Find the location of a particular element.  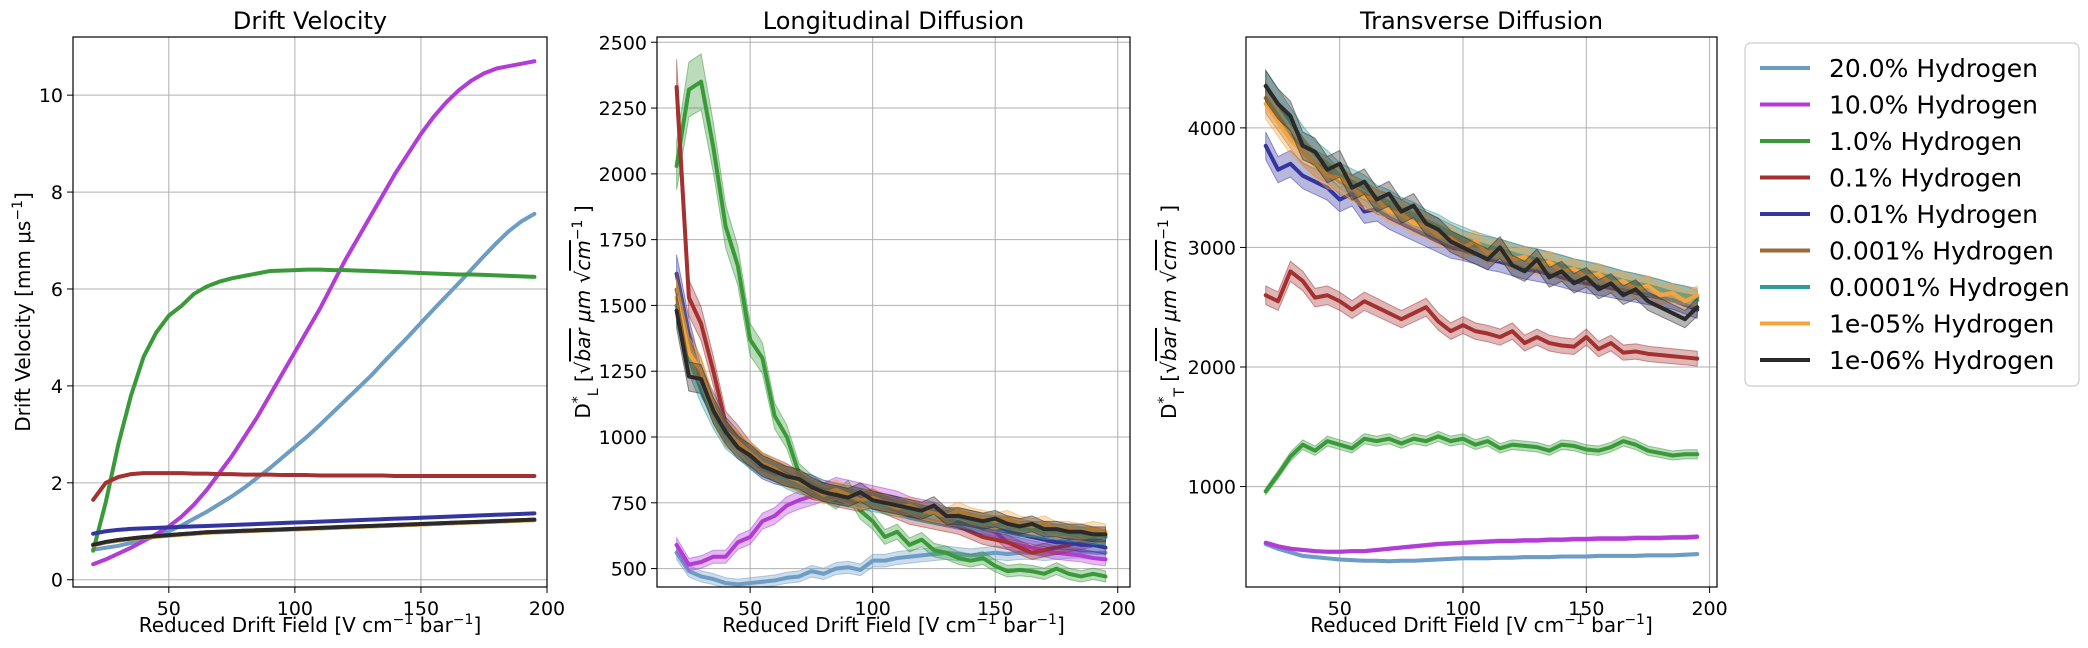

y-axis-label-2: D*L [√bar μm √cm−1 ] is located at coordinates (586, 311).